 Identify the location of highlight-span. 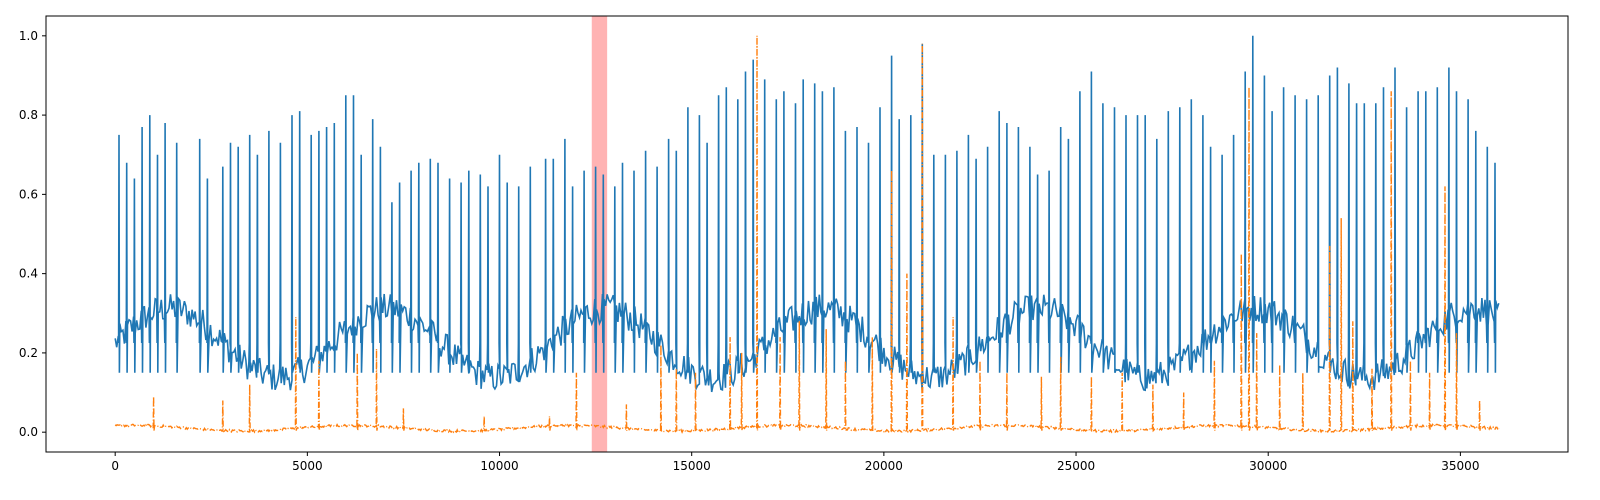
(599, 234).